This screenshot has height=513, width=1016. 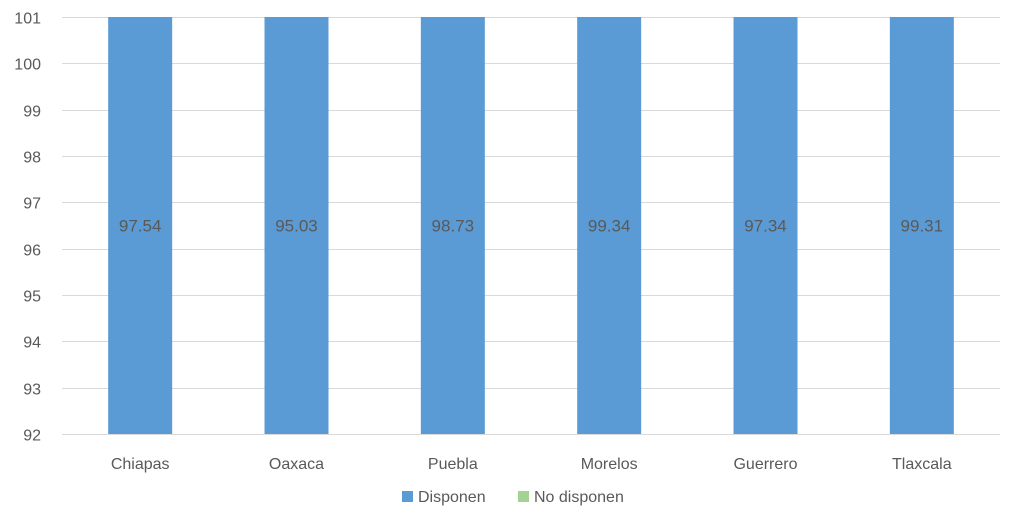 What do you see at coordinates (922, 464) in the screenshot?
I see `x-tick-label-tlaxcala: Tlaxcala` at bounding box center [922, 464].